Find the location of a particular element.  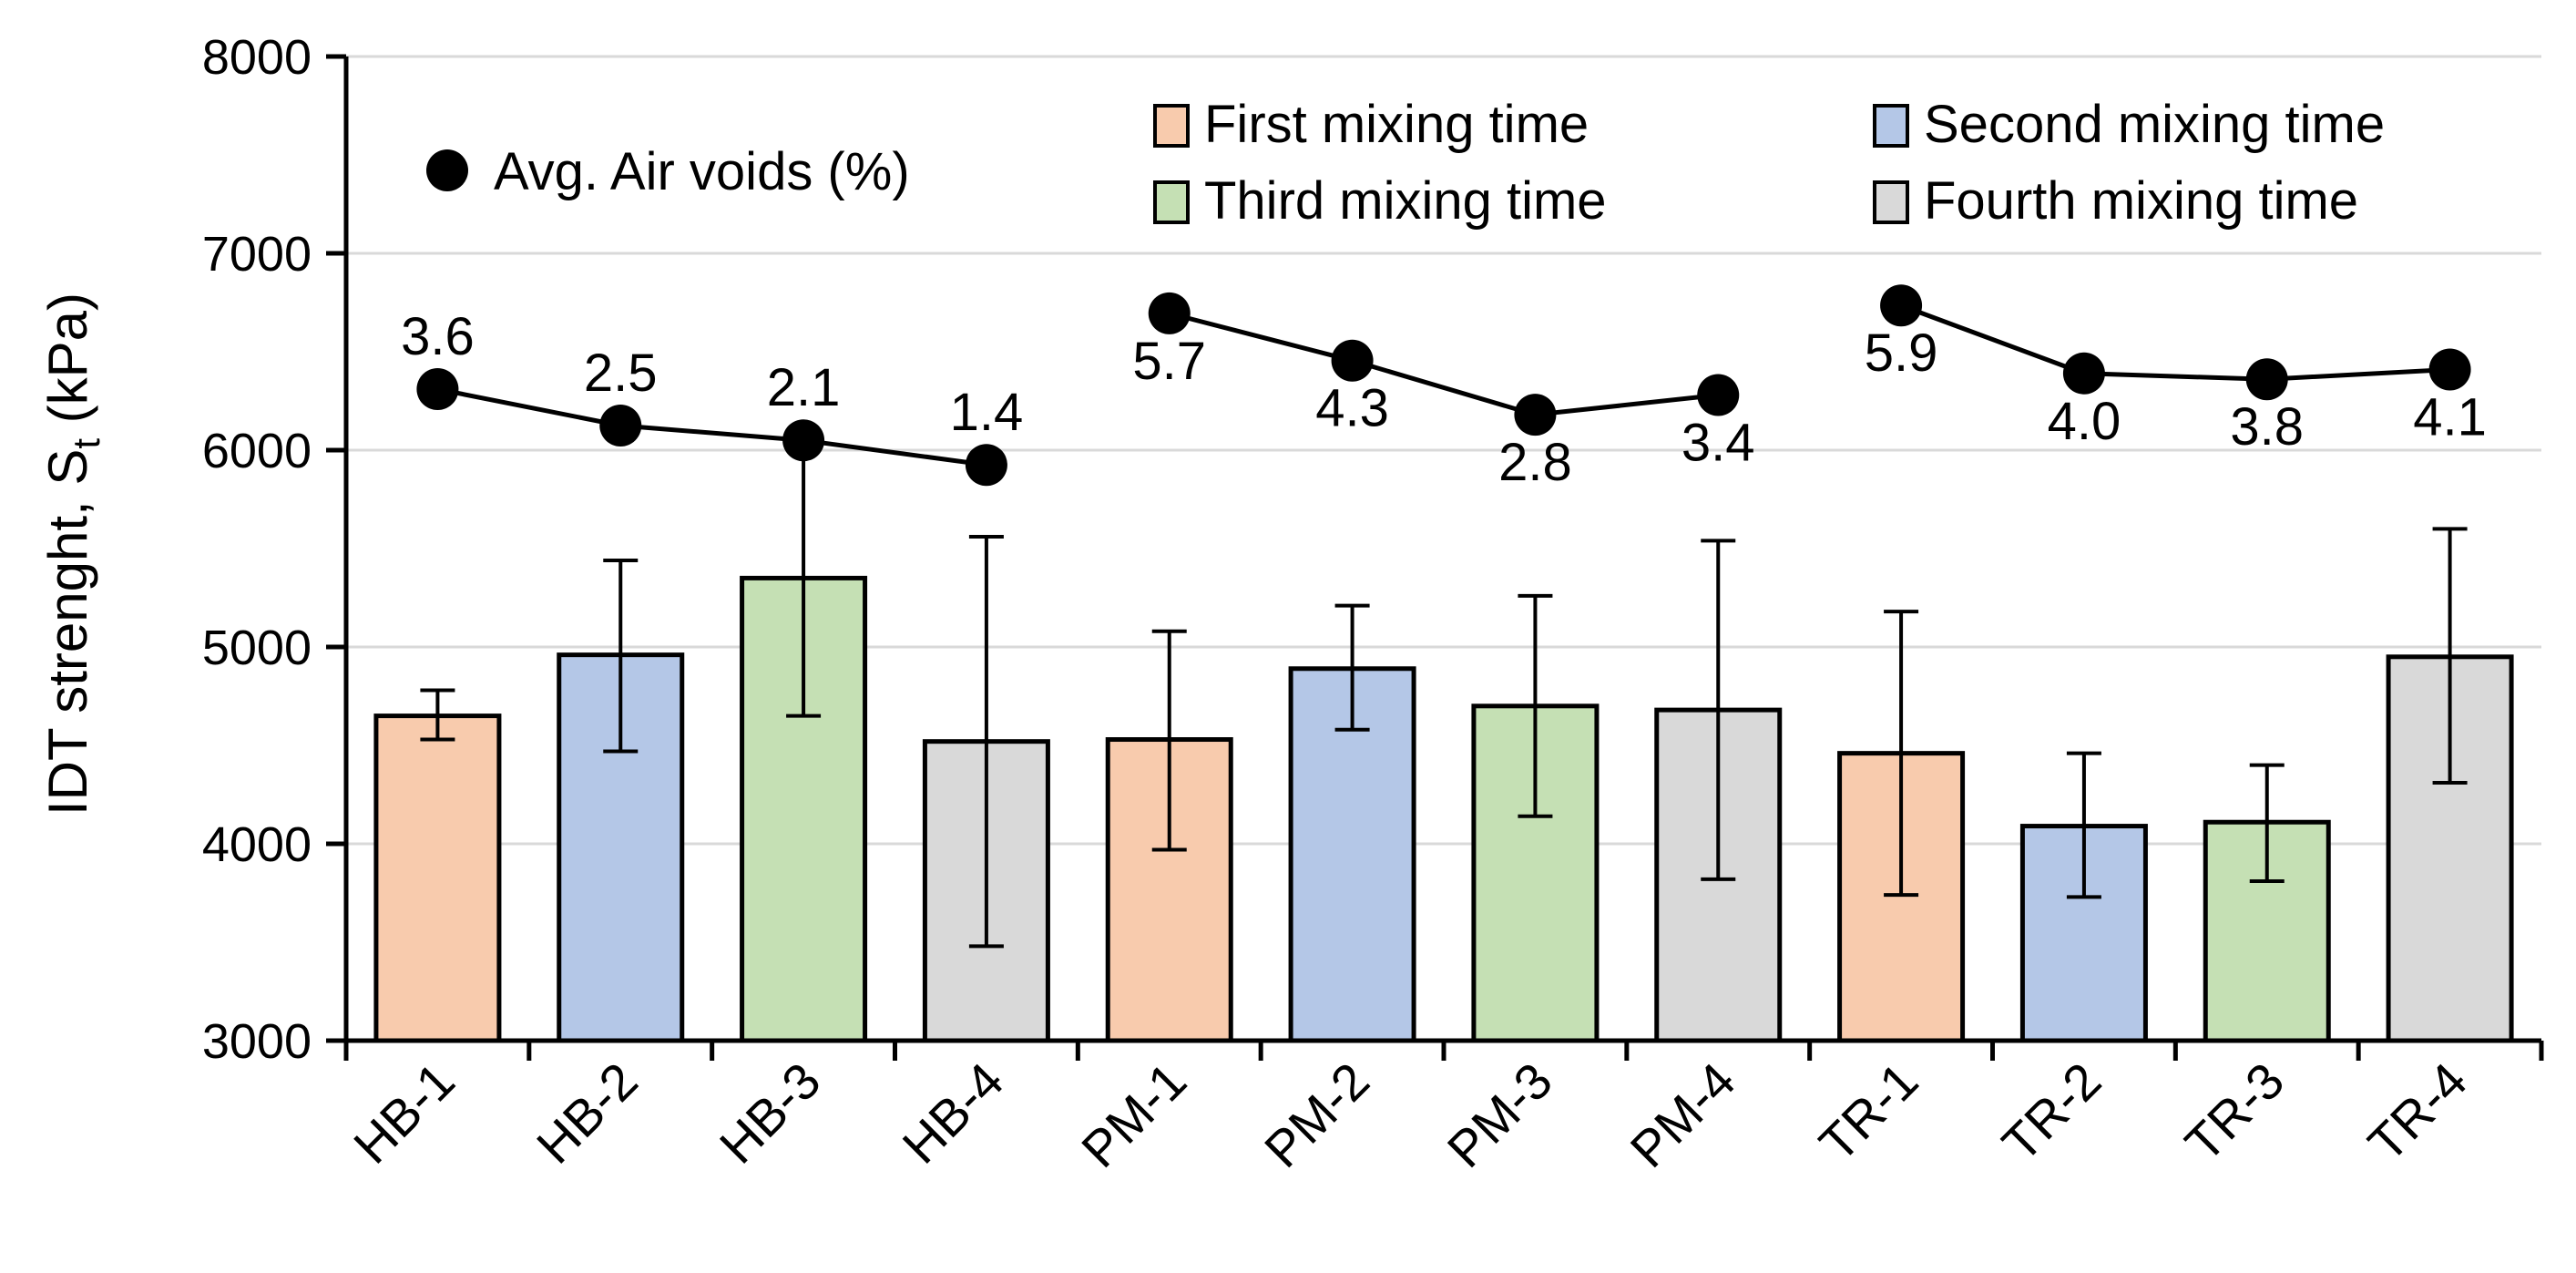

legend-swatch-second is located at coordinates (1891, 126).